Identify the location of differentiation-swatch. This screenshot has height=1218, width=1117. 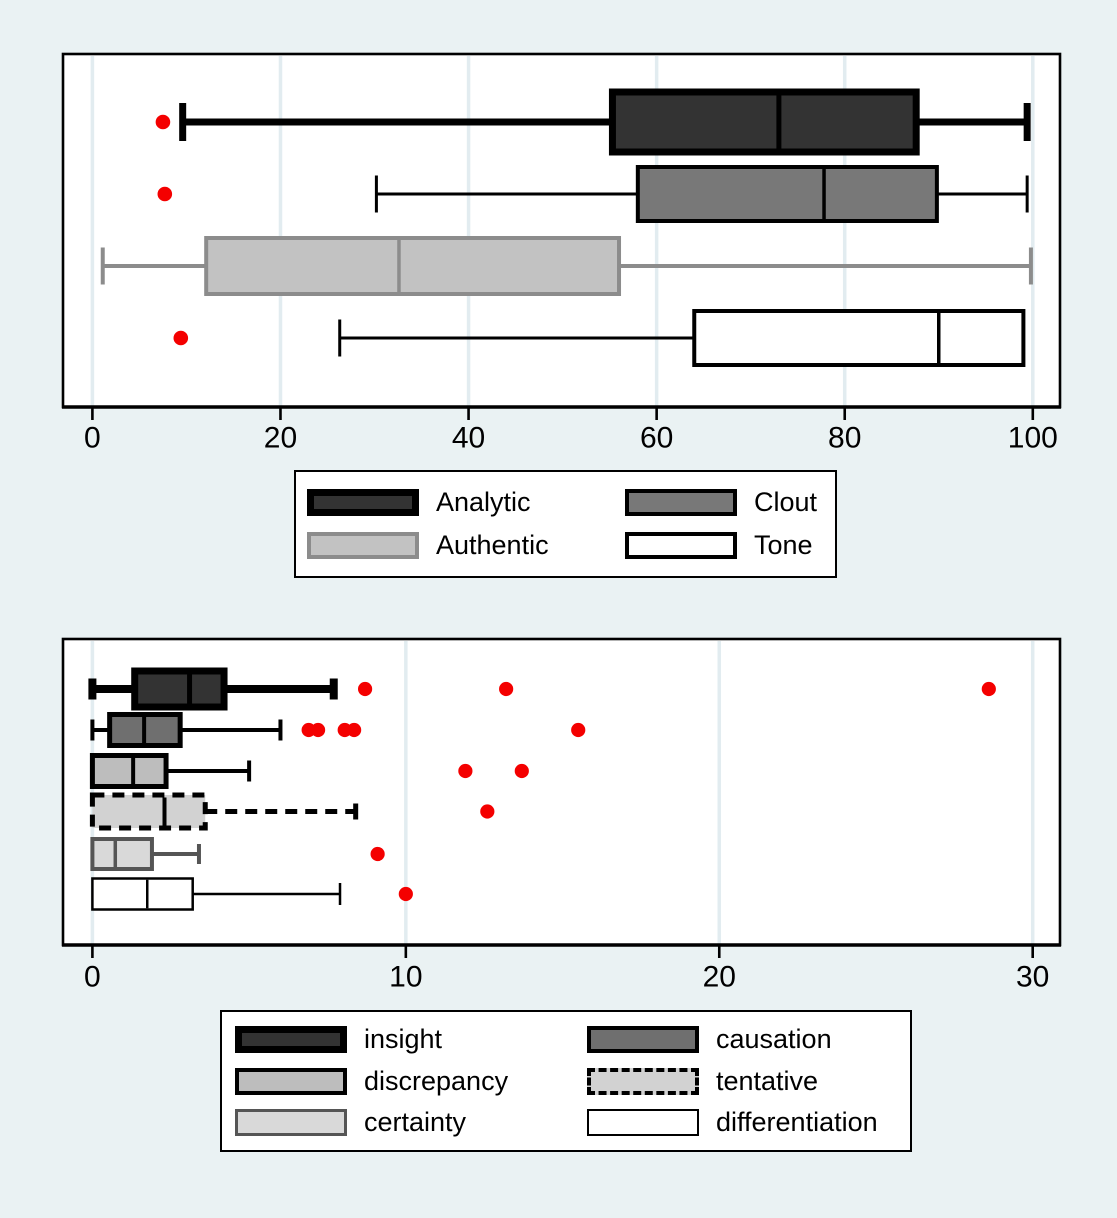
(643, 1122).